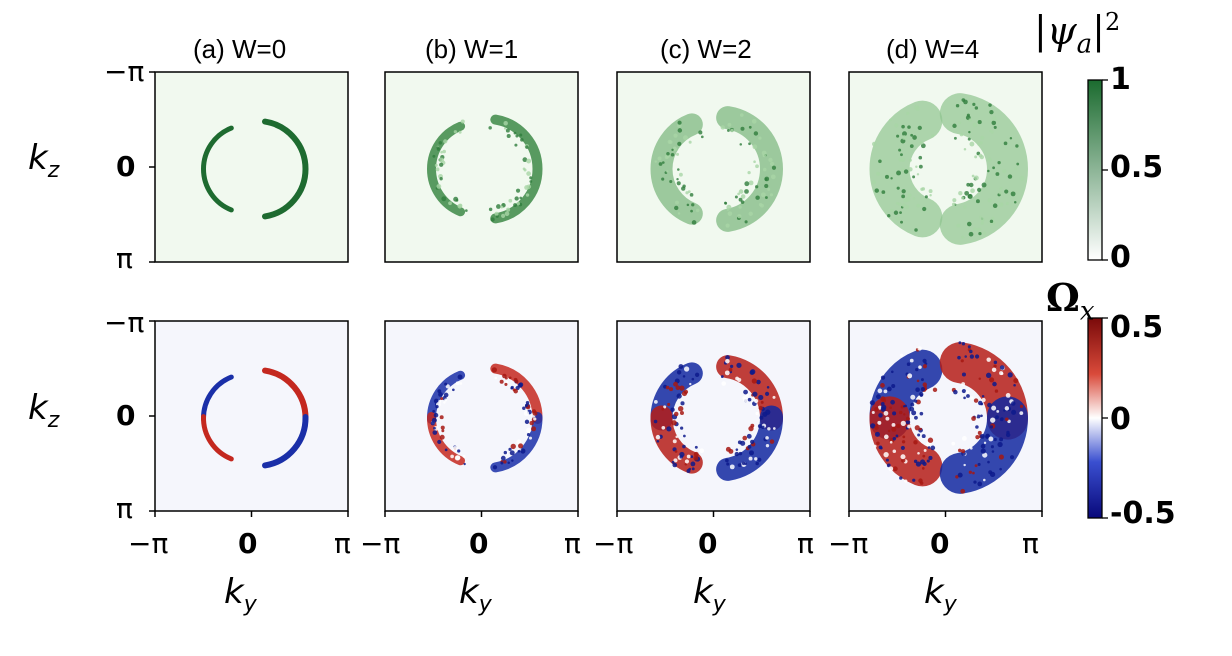 The height and width of the screenshot is (656, 1232). I want to click on cbar1-tick-1: 1, so click(1120, 79).